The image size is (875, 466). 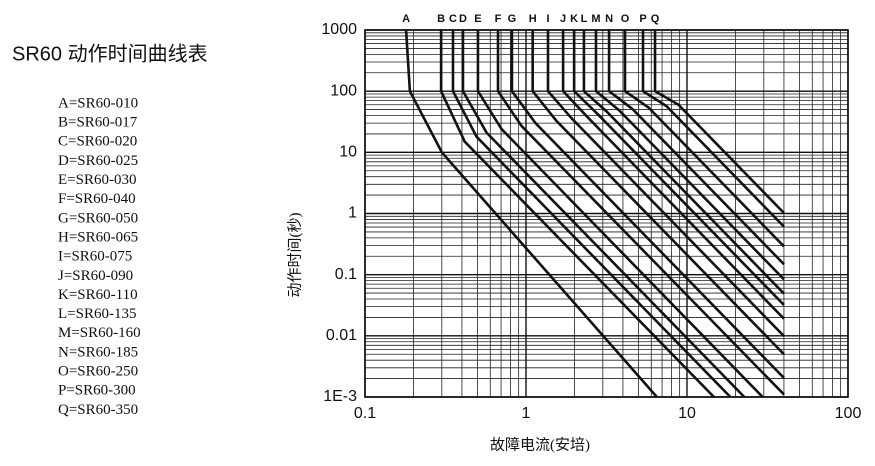 I want to click on series-label: L, so click(x=584, y=19).